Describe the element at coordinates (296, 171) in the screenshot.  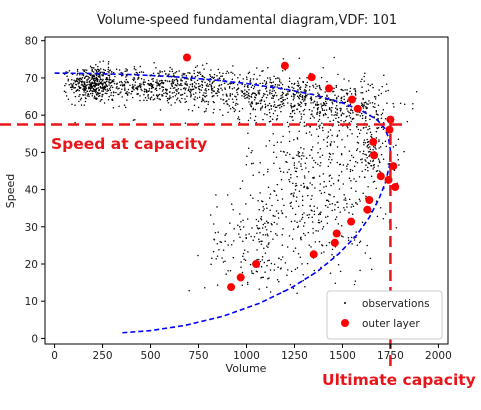
I see `observation-point-1980` at that location.